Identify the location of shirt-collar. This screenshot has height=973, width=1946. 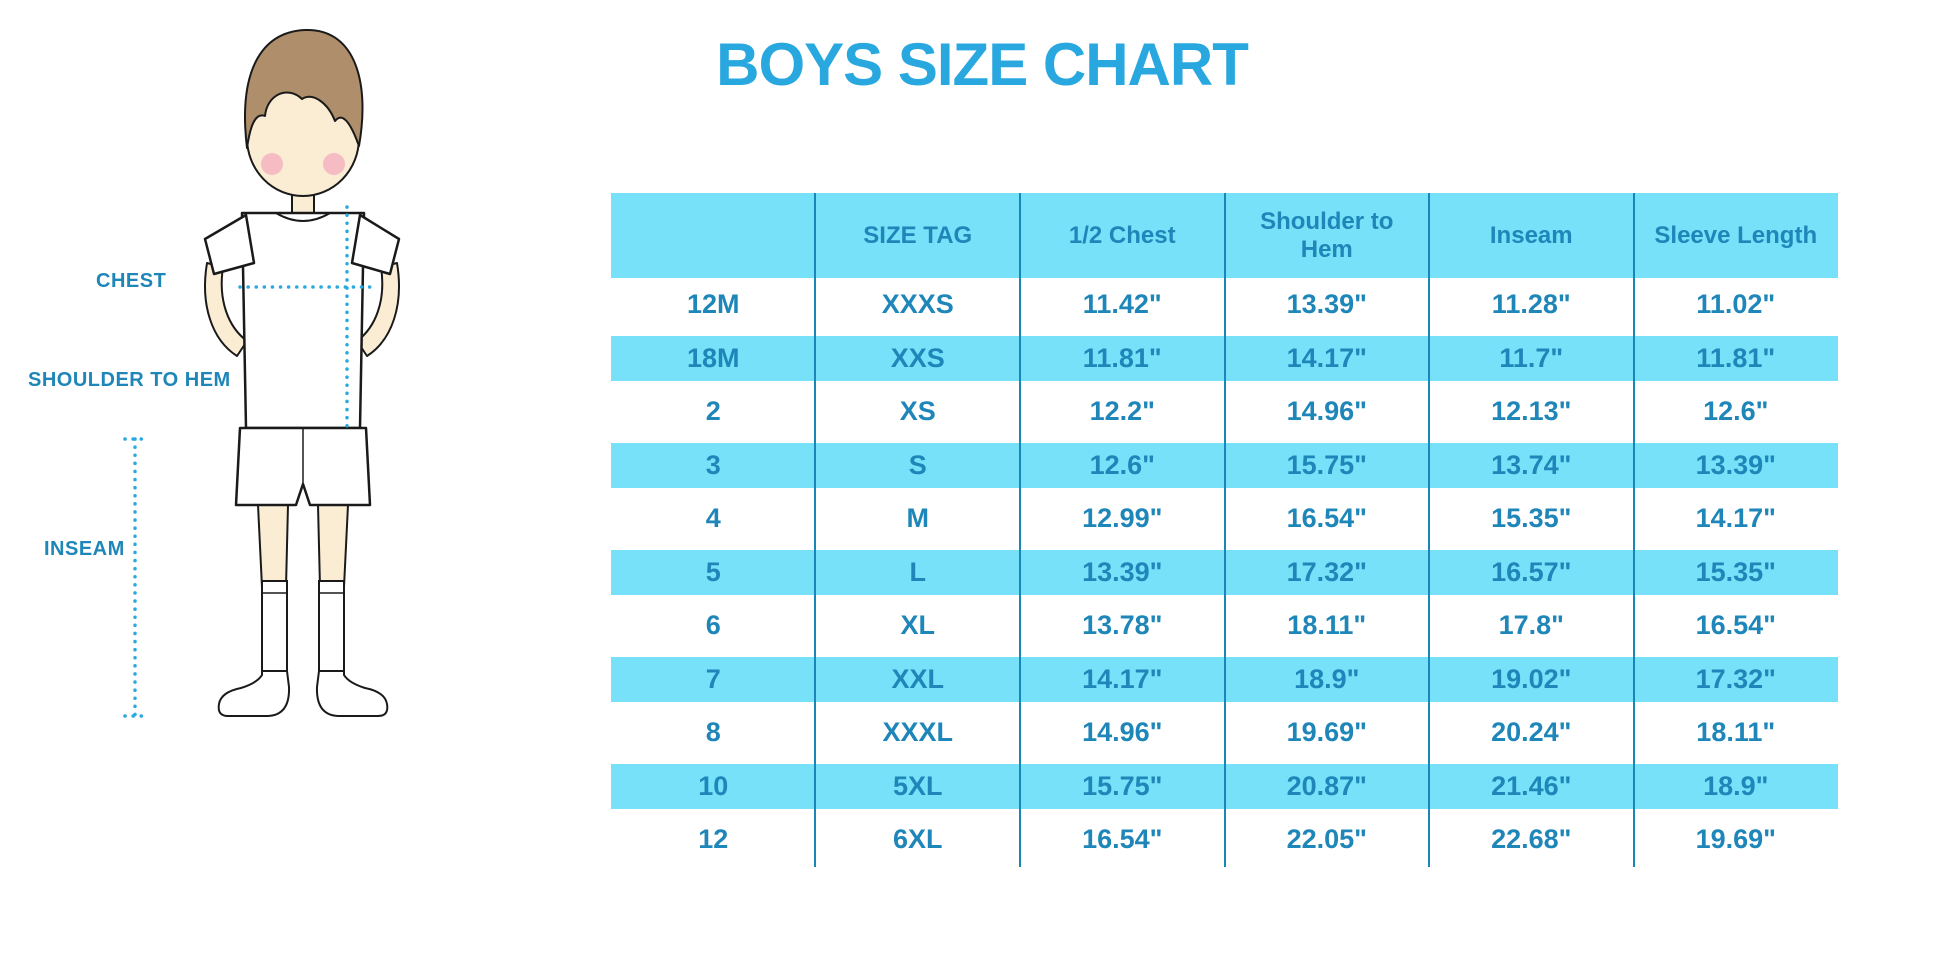
(303, 217).